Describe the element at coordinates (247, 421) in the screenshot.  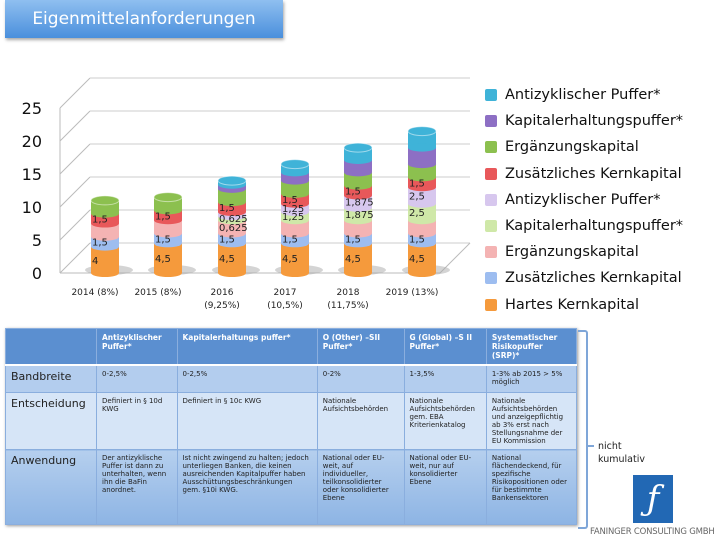
I see `table-cell: Definiert in § 10c KWG` at that location.